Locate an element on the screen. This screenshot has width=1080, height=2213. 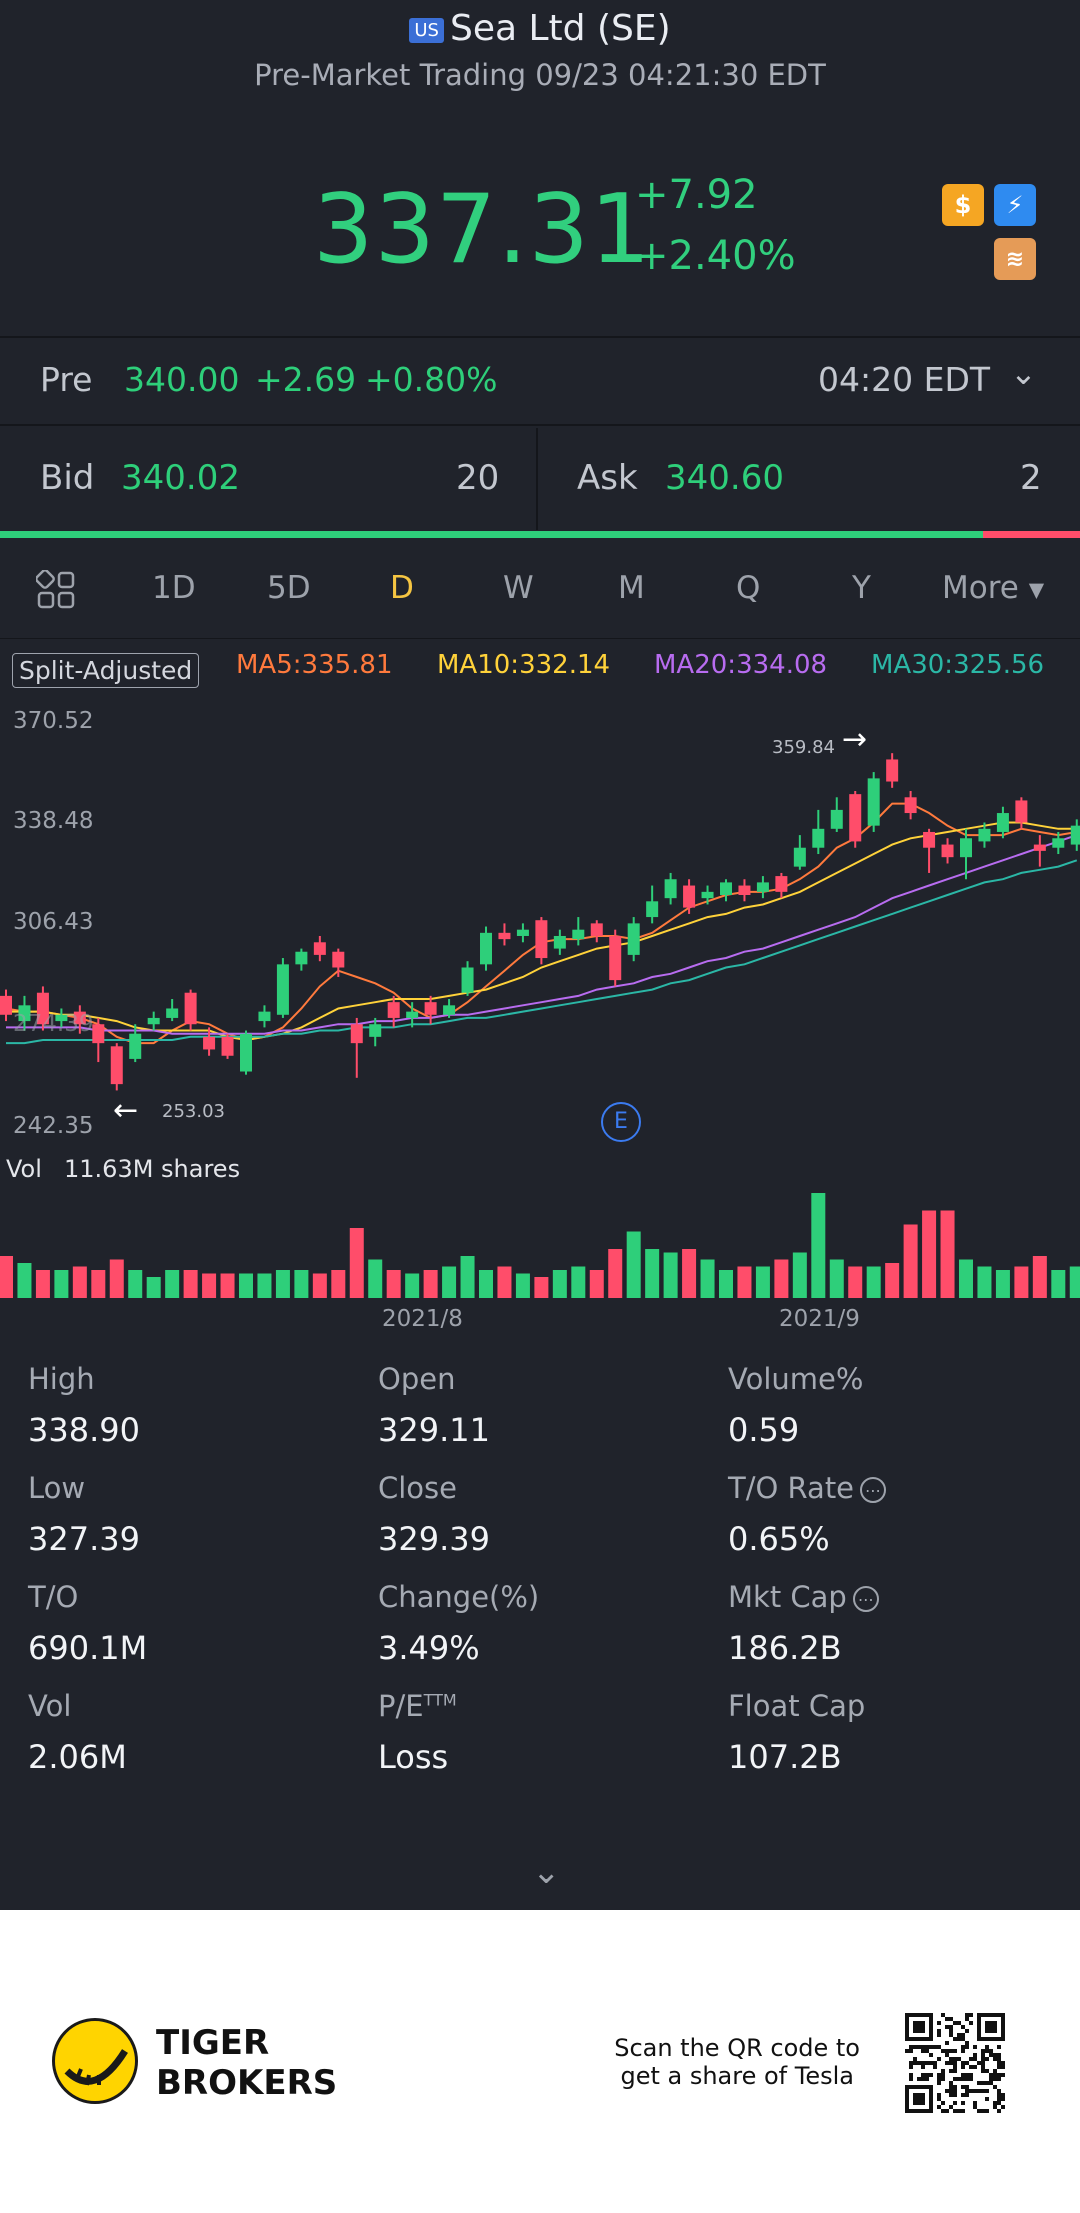
tab-w: W is located at coordinates (518, 588).